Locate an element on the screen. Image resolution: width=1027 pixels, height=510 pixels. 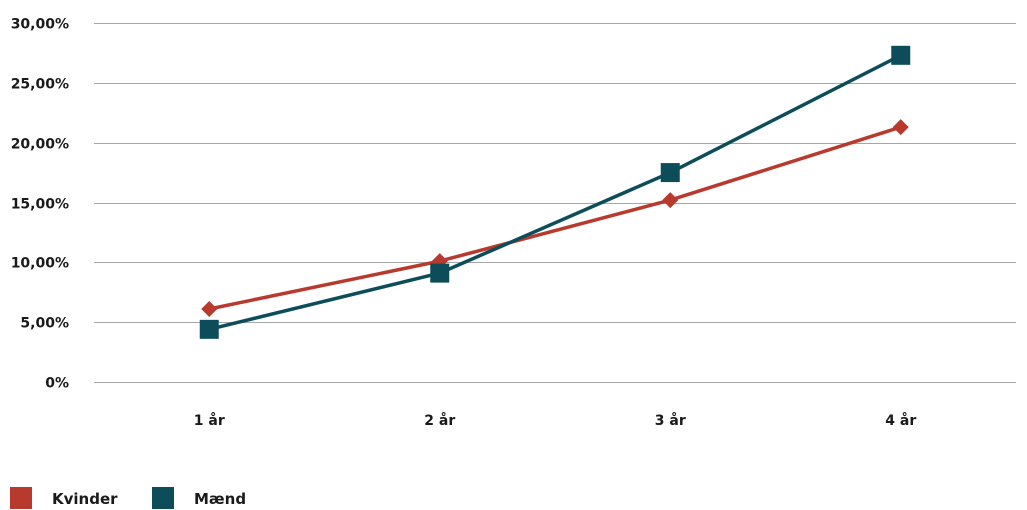
y-tick-label: 5,00% is located at coordinates (44, 324).